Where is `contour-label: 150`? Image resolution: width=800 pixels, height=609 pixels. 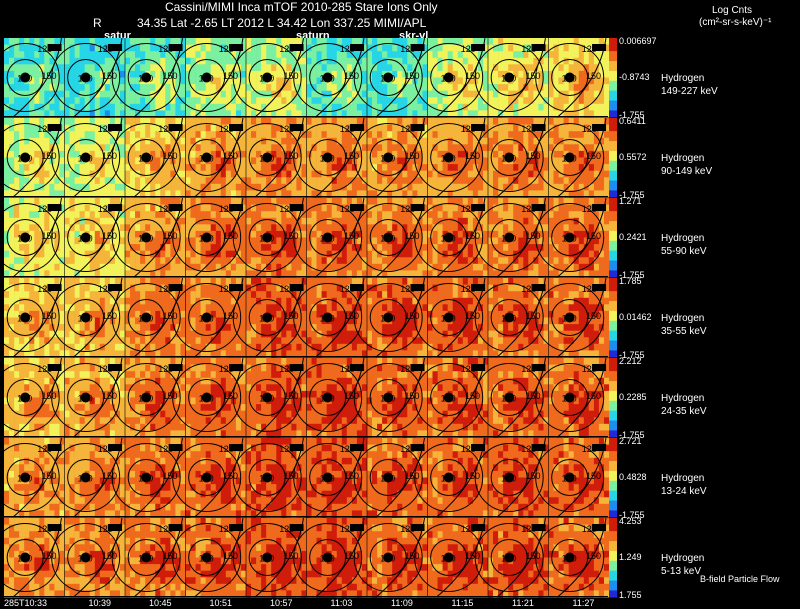
contour-label: 150 is located at coordinates (230, 236).